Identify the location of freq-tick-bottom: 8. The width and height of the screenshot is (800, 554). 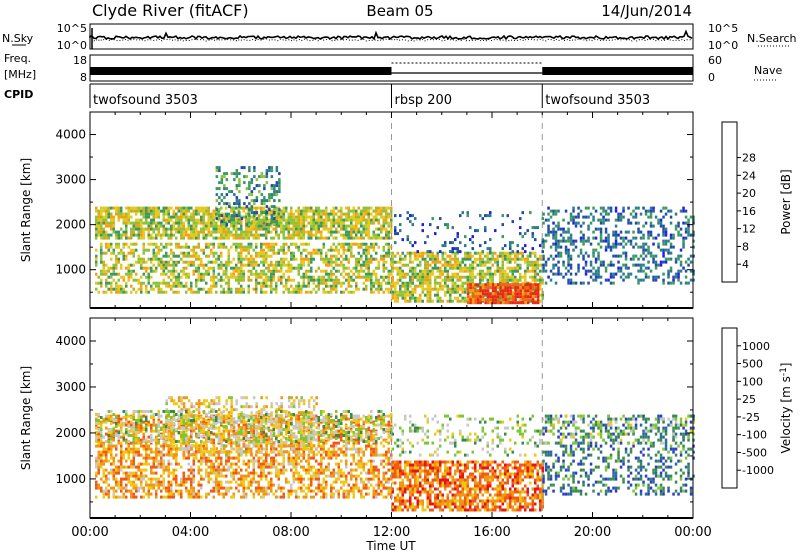
(83, 77).